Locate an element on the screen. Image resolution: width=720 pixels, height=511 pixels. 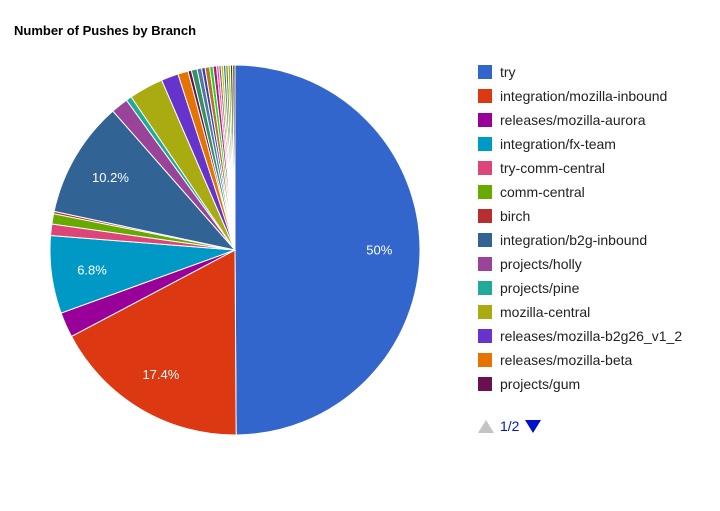
legend-label: projects/holly is located at coordinates (541, 264).